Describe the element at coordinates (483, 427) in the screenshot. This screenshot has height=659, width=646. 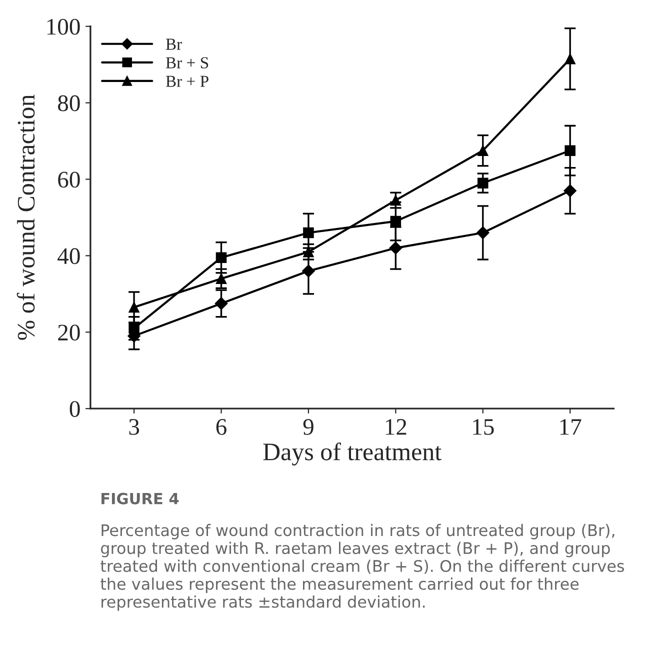
I see `x-tick-label: 15` at that location.